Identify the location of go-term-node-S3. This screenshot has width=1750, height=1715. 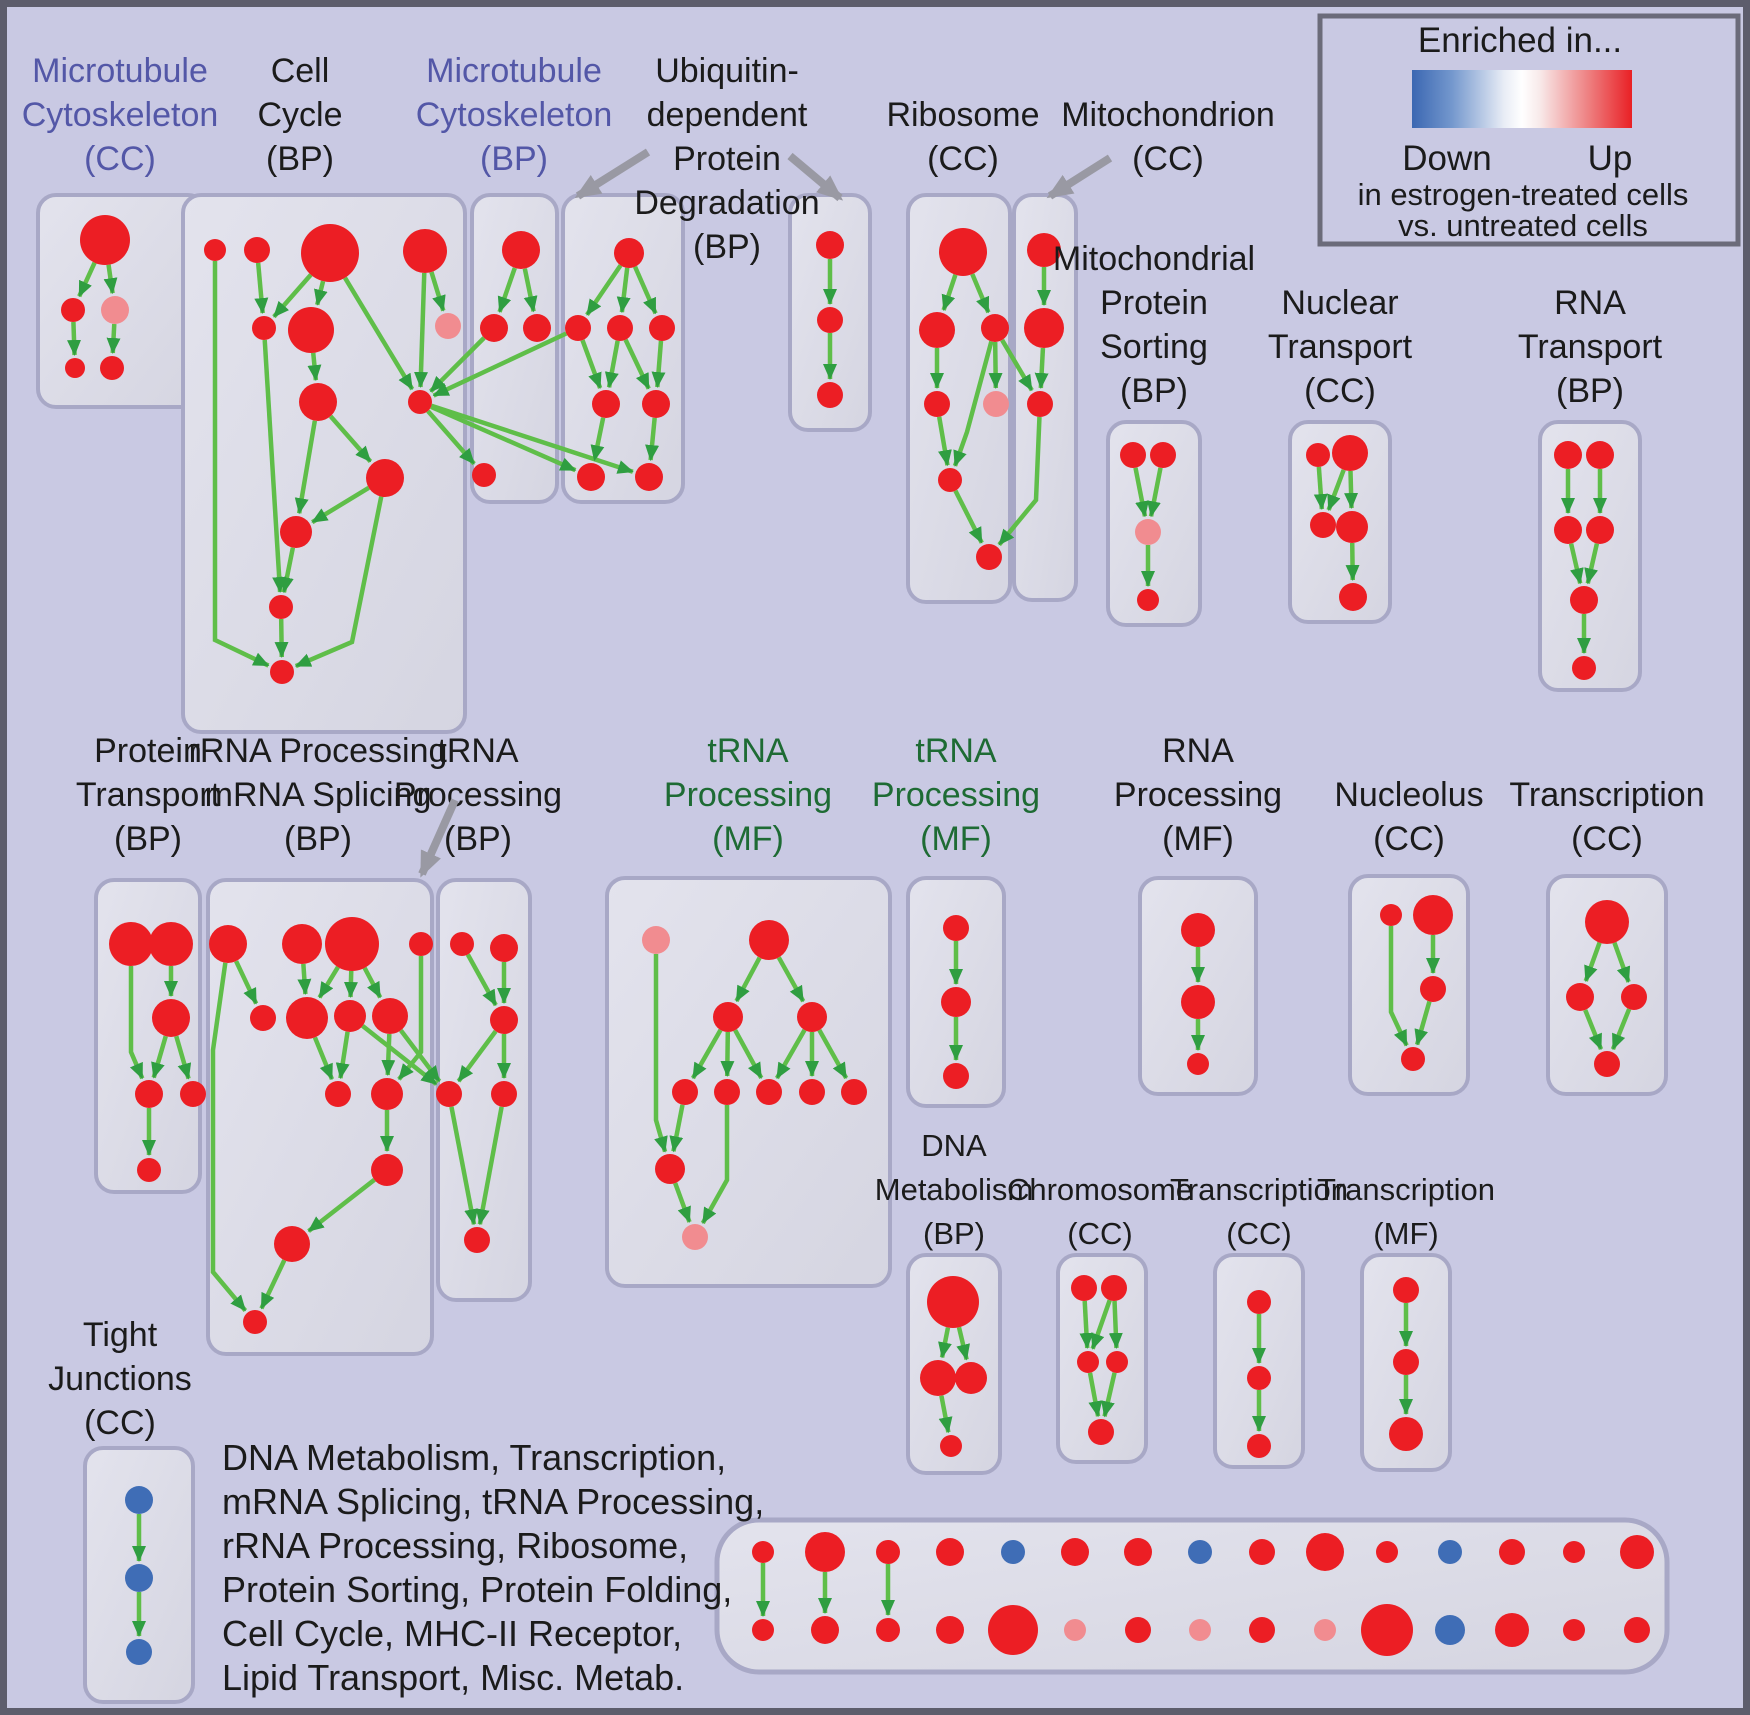
(1148, 532).